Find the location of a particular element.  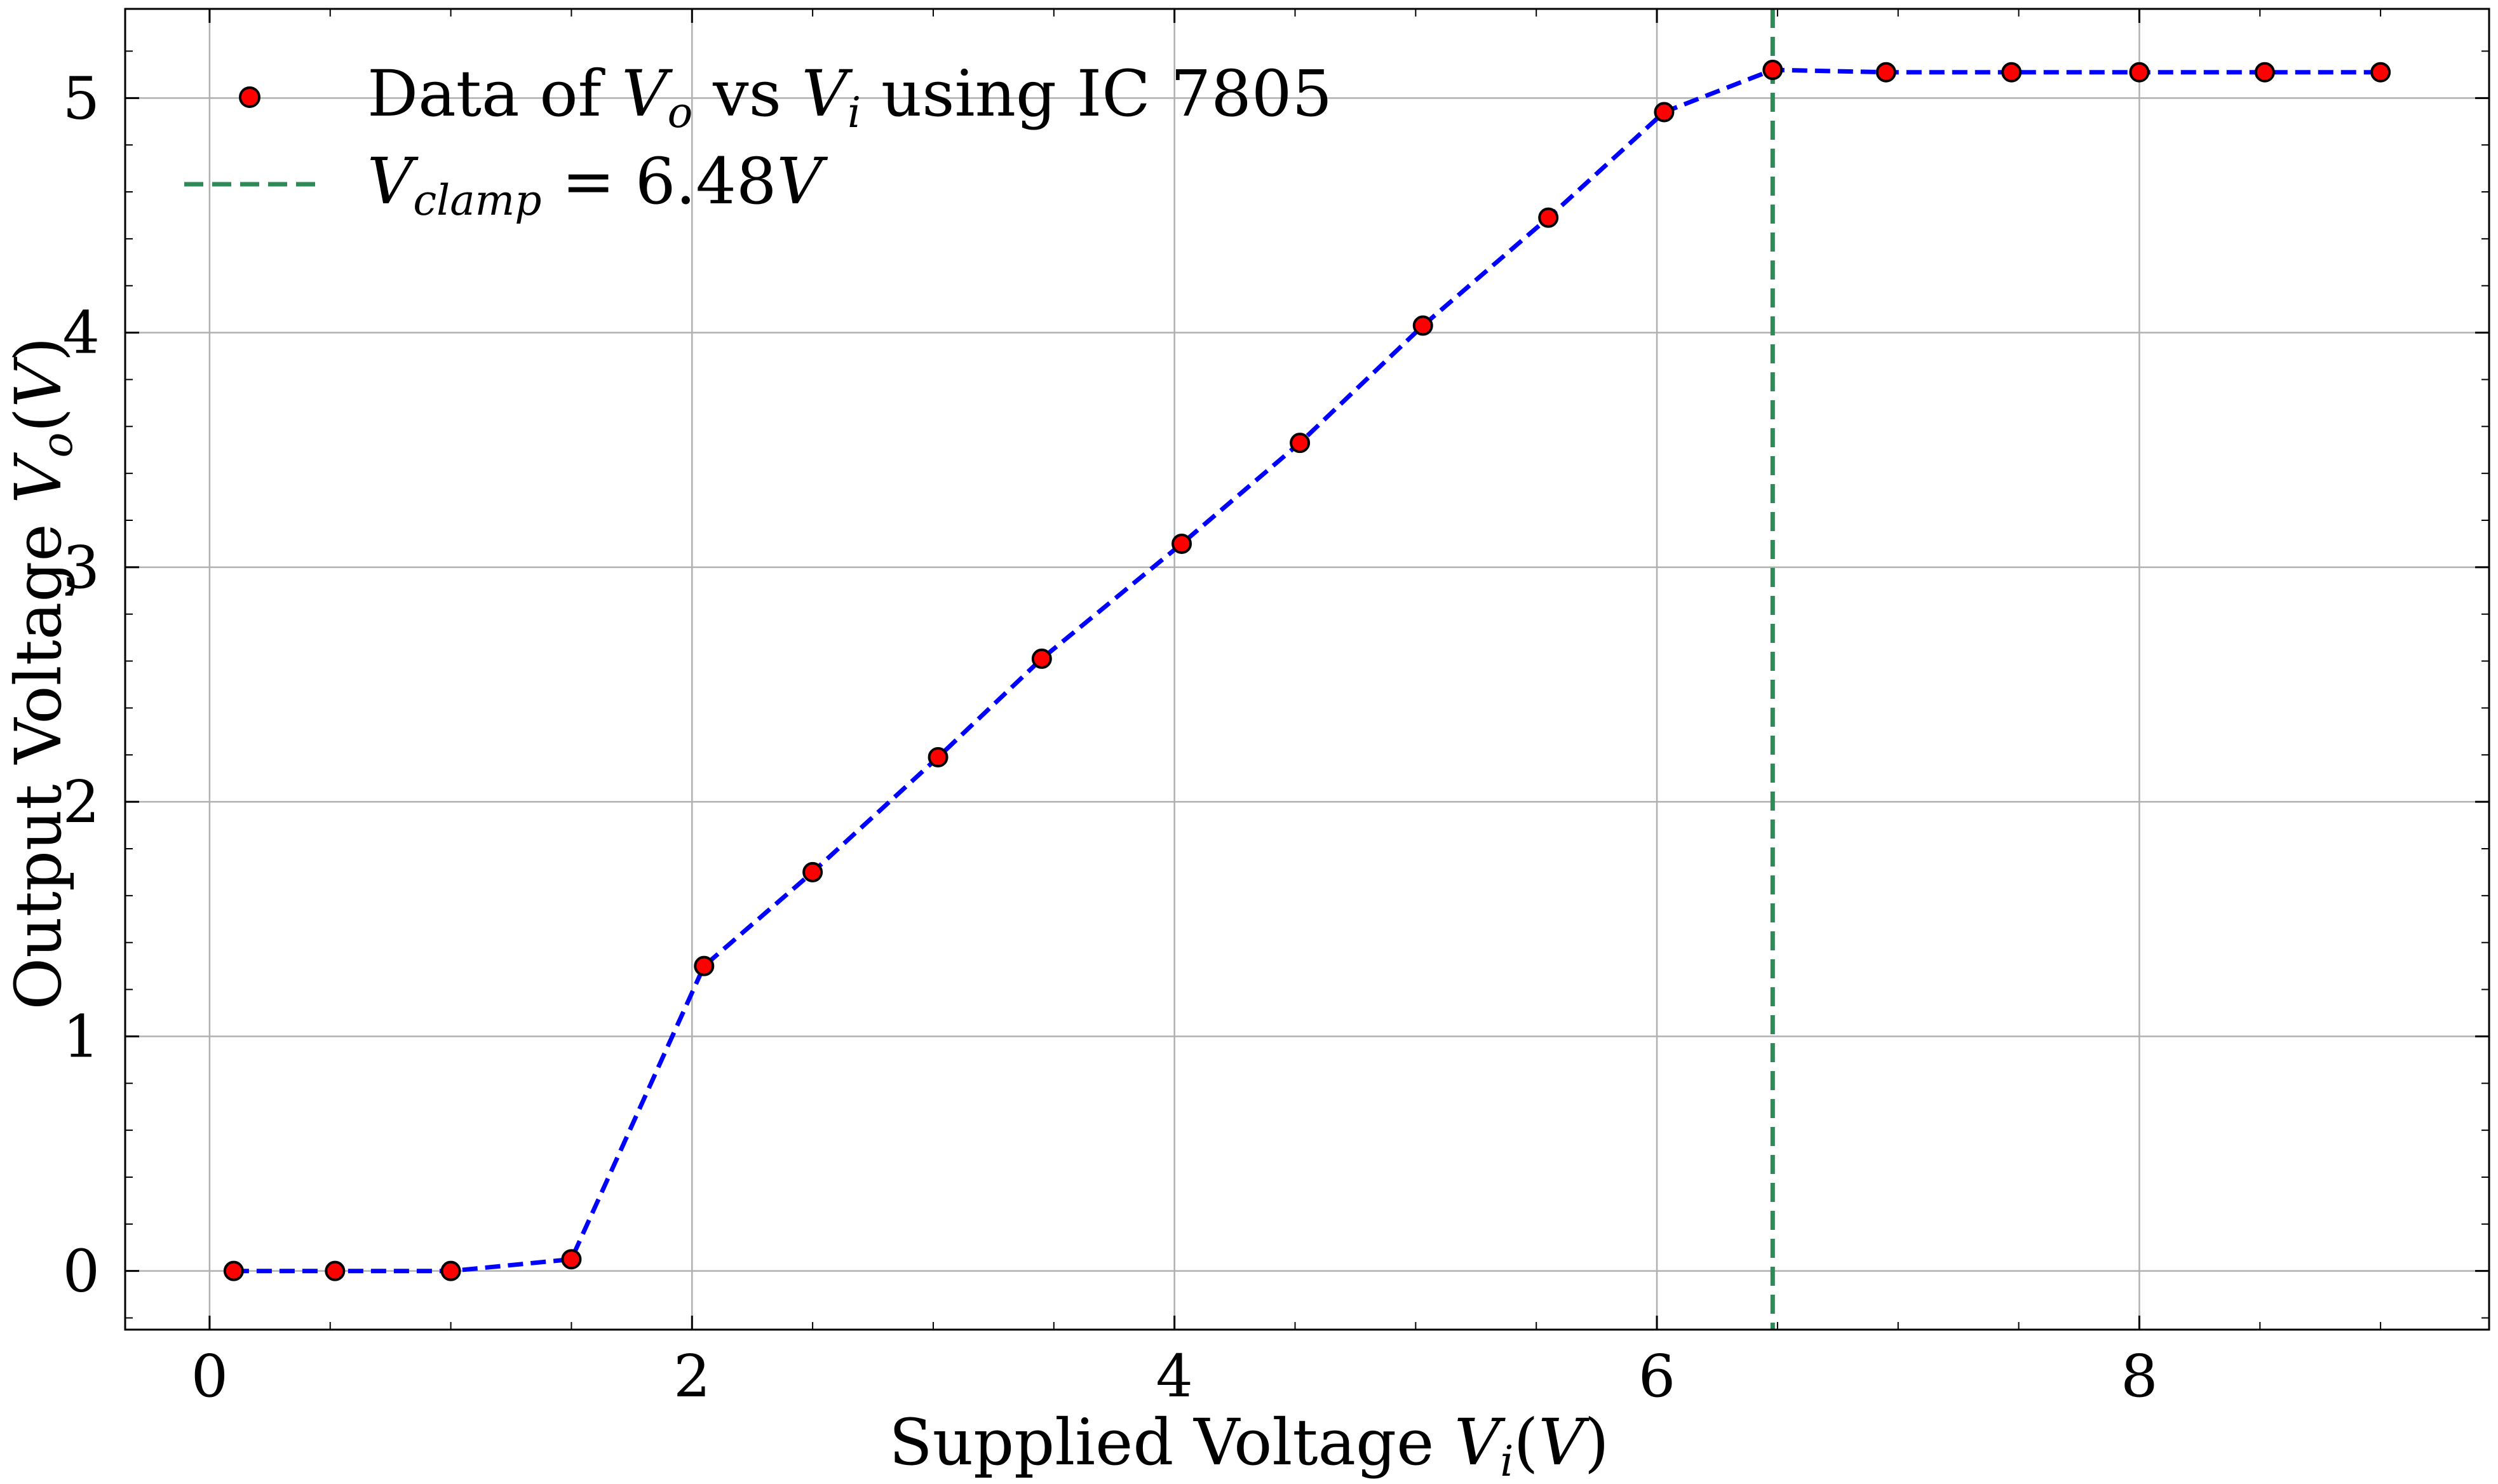

y-axis-label: Output Voltage Vo(V) is located at coordinates (41, 673).